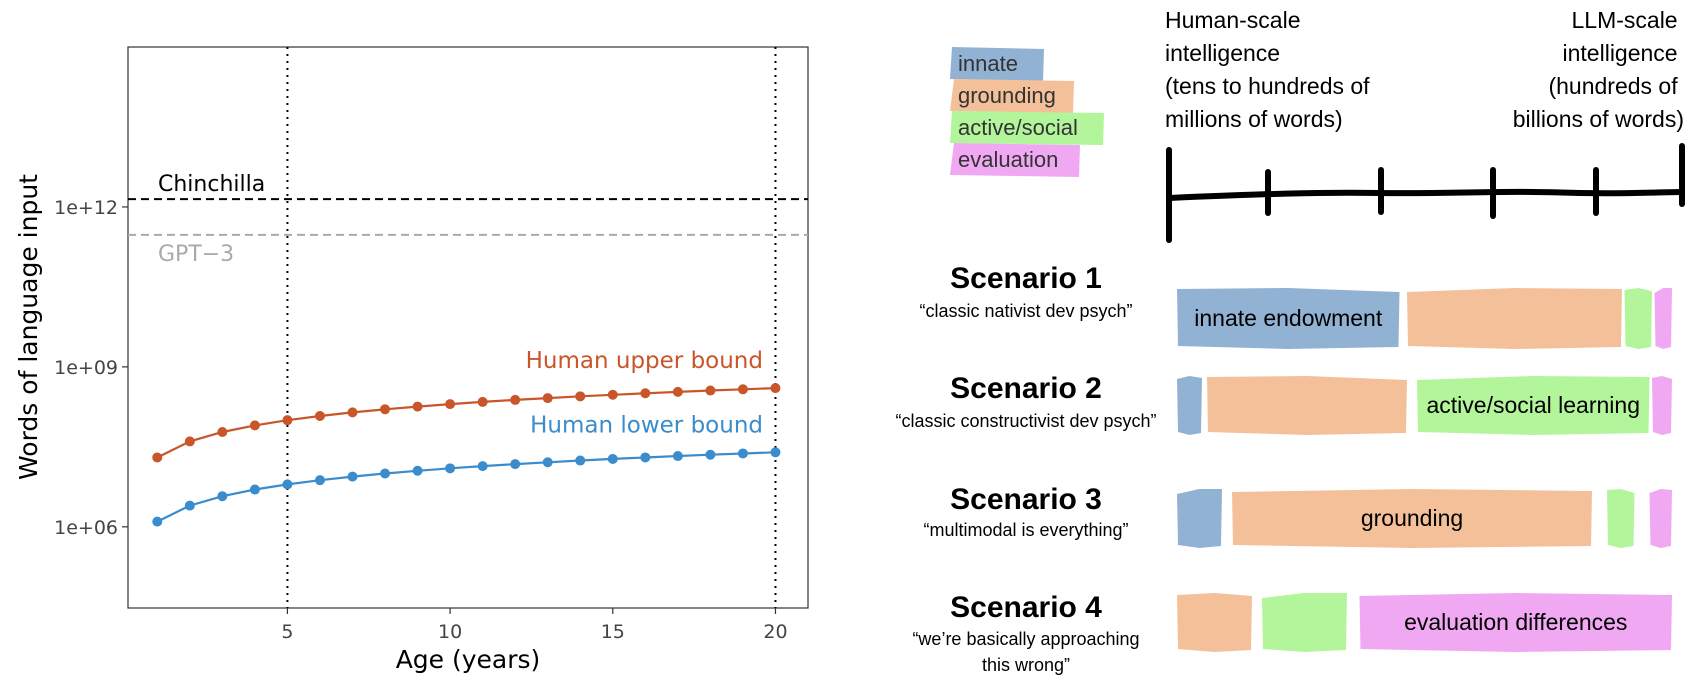 The width and height of the screenshot is (1691, 683). What do you see at coordinates (468, 219) in the screenshot?
I see `reference-hlines: Chinchilla GPT−3` at bounding box center [468, 219].